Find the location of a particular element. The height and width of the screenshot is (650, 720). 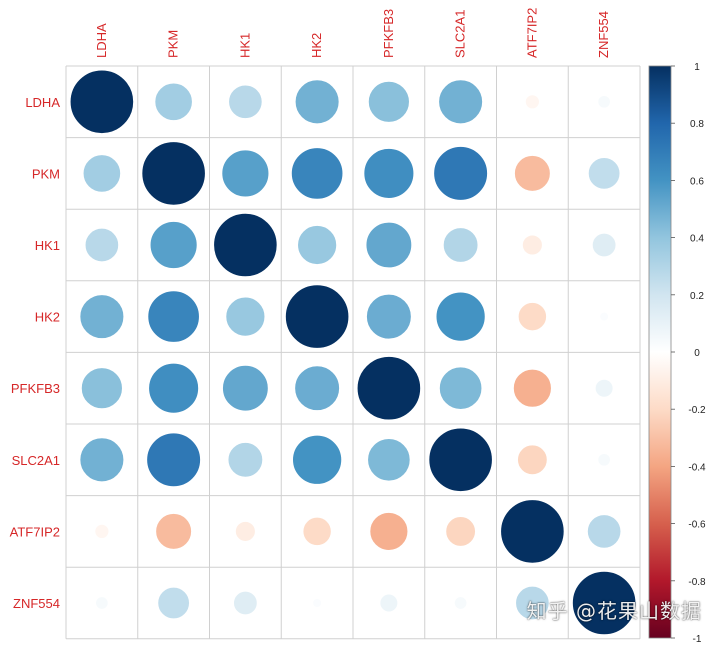

legend-tick-label: 0 is located at coordinates (697, 353).